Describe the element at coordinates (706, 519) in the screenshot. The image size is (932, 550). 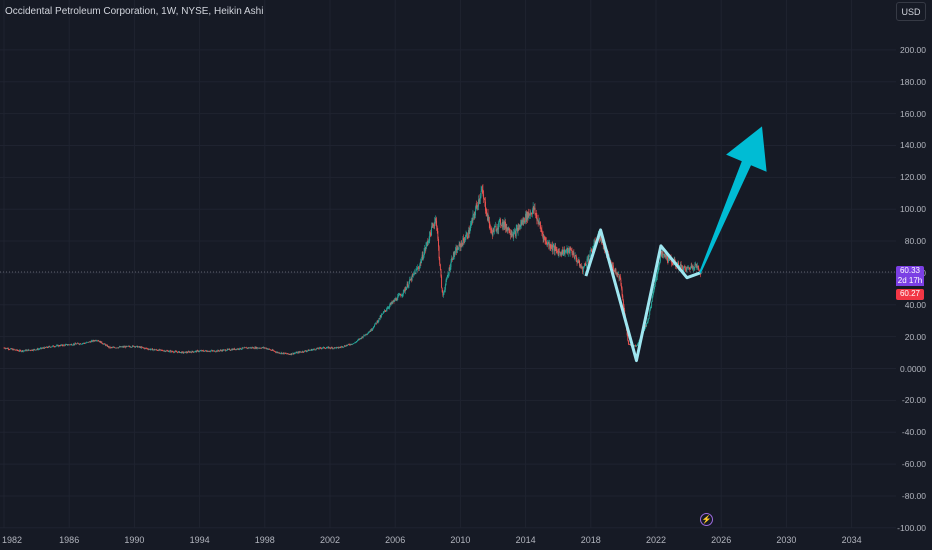
I see `lightning-icon: ⚡` at that location.